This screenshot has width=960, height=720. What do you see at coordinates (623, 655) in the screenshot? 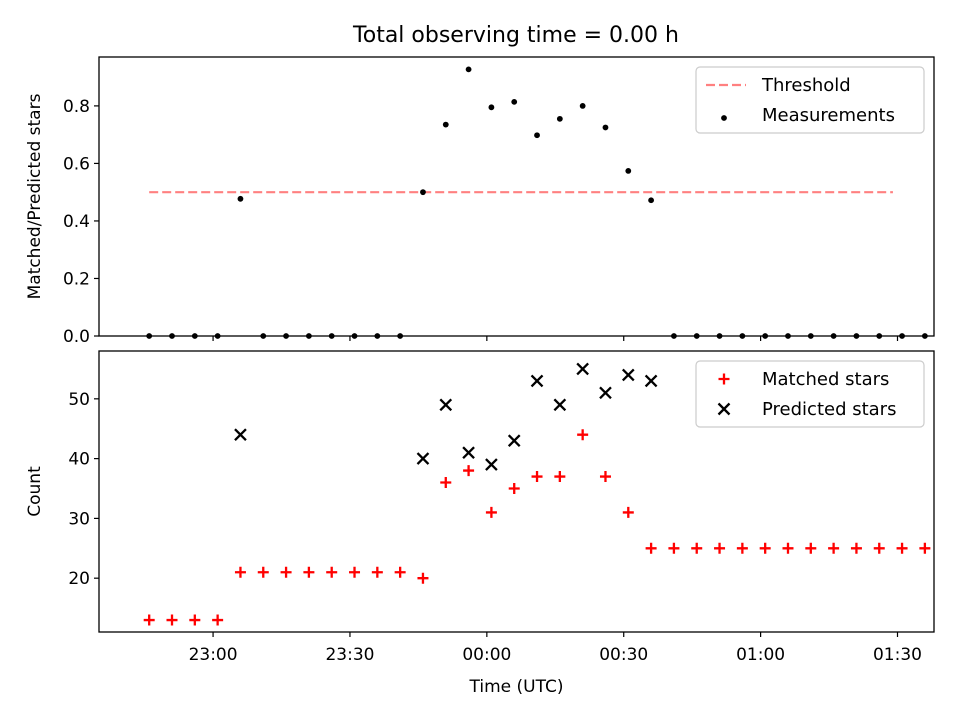
I see `time-tick-label: 00:30` at bounding box center [623, 655].